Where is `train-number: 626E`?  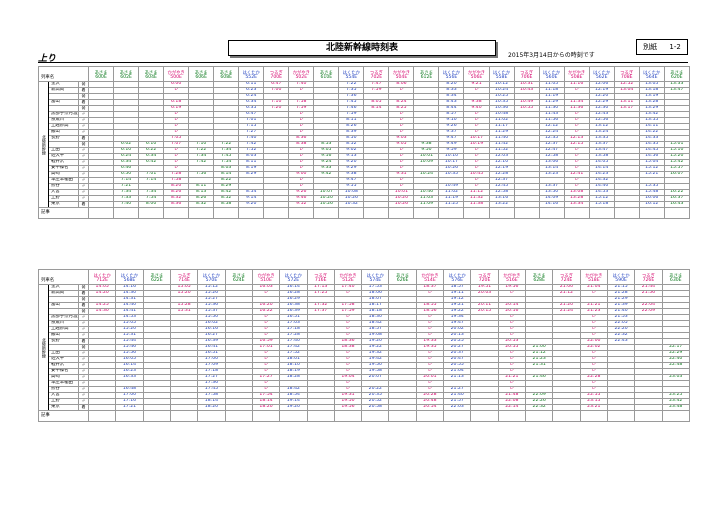 train-number: 626E is located at coordinates (402, 281).